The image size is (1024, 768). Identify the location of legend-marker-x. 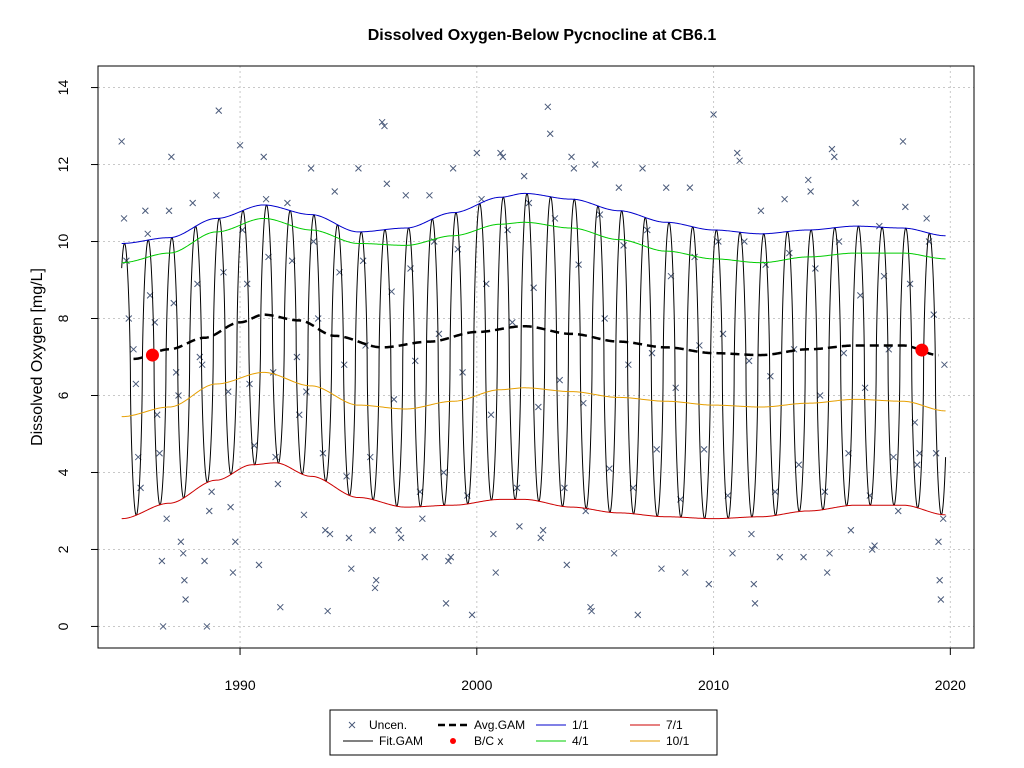
(352, 725).